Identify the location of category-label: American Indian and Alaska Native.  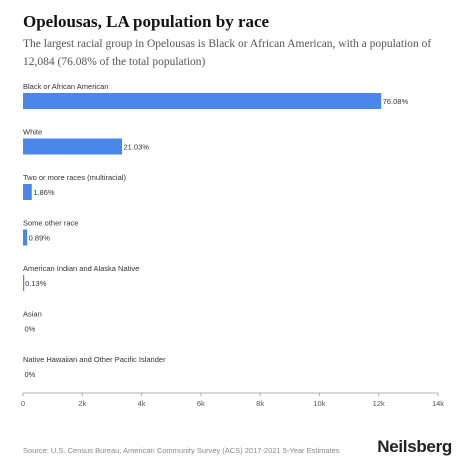
(81, 268).